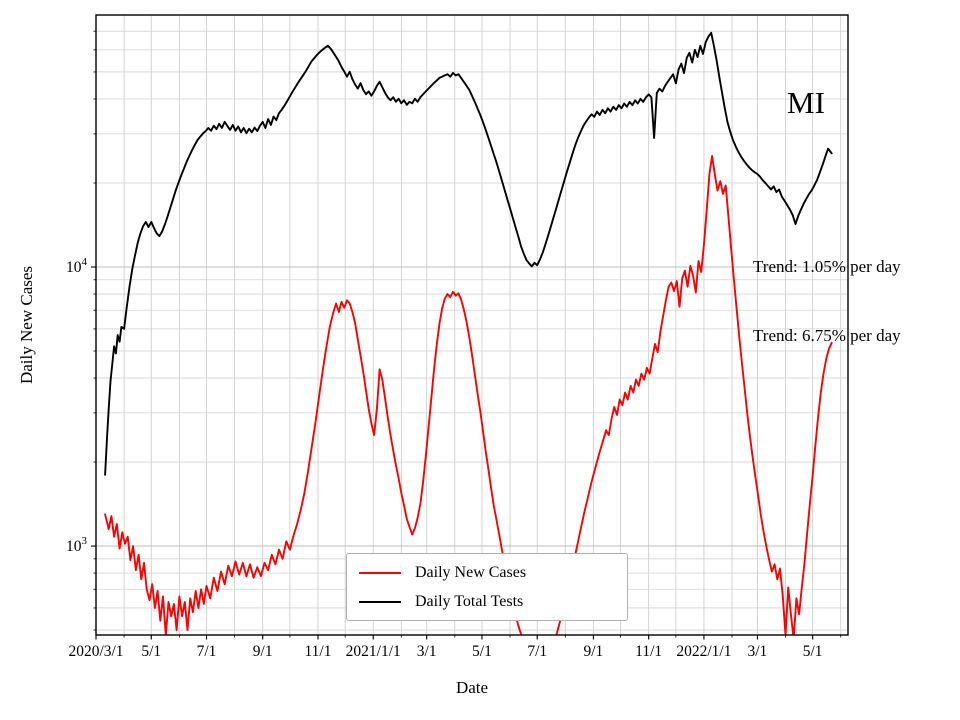  What do you see at coordinates (487, 587) in the screenshot?
I see `legend: Daily New Cases Daily Total Tests` at bounding box center [487, 587].